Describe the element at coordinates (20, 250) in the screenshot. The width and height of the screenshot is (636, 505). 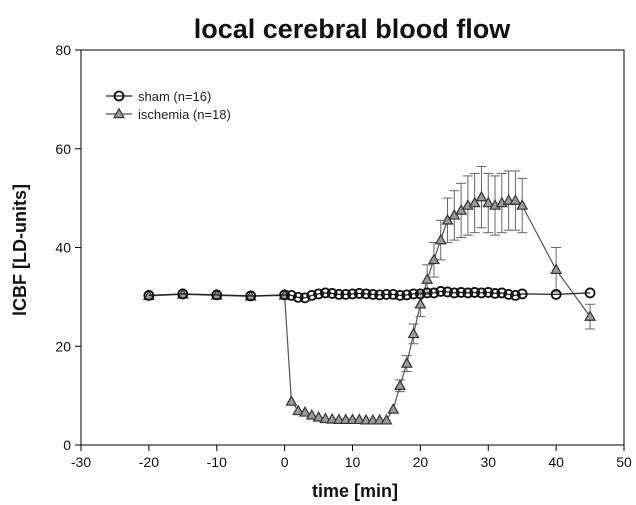
I see `y-axis-label: lCBF [LD-units]` at that location.